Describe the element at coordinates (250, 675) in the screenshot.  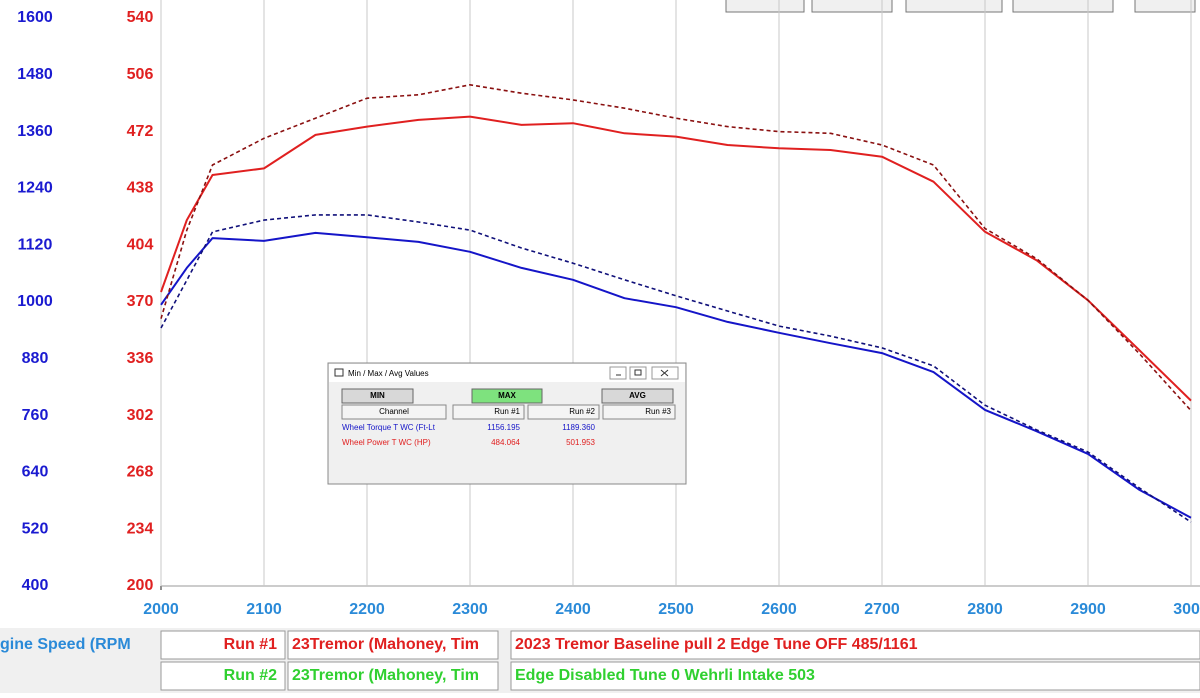
I see `run-label: Run #2` at that location.